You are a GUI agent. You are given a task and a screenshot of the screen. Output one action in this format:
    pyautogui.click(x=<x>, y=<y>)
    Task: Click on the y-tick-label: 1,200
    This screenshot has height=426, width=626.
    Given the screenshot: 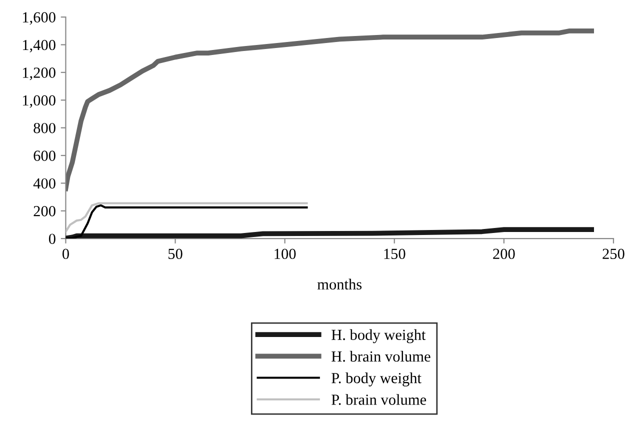 What is the action you would take?
    pyautogui.click(x=39, y=74)
    